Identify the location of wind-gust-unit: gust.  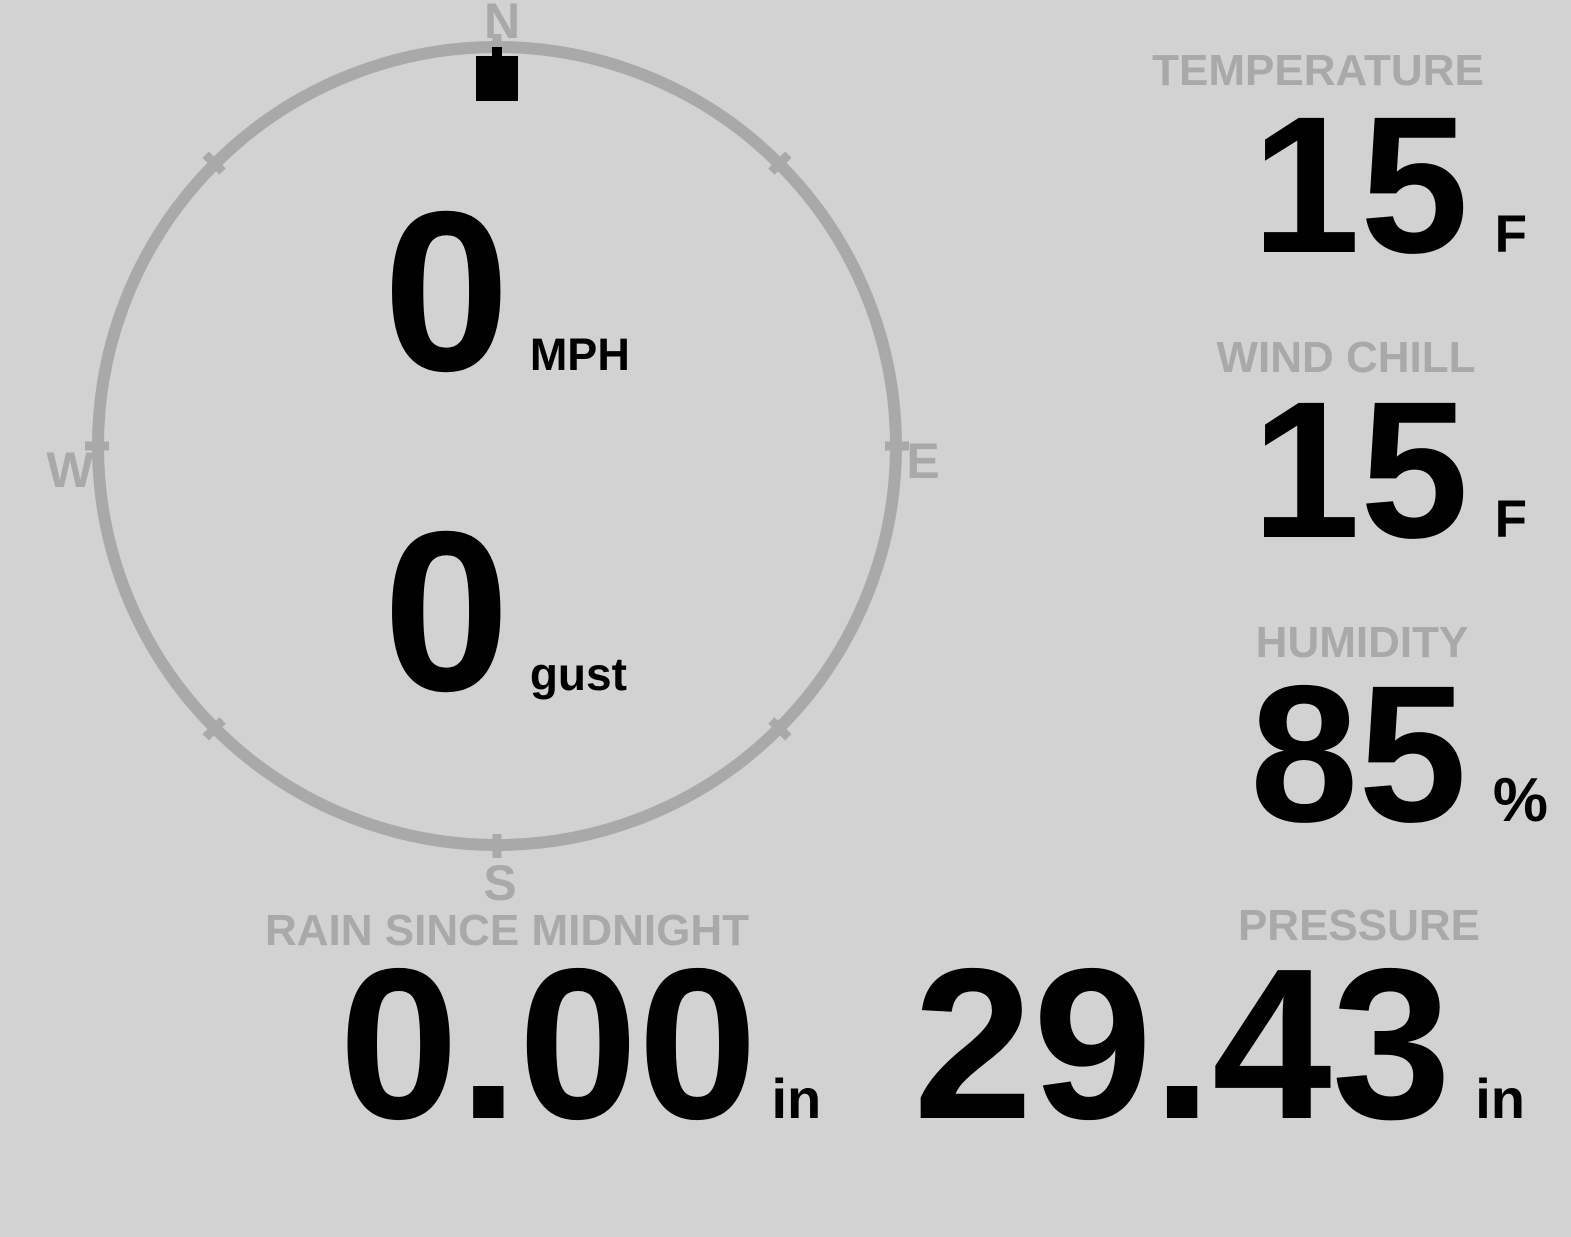
(578, 674).